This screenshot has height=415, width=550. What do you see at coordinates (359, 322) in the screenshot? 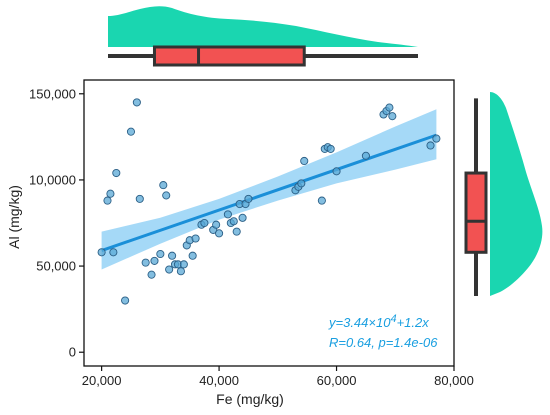
I see `equation-prefix: y=3.44×10` at bounding box center [359, 322].